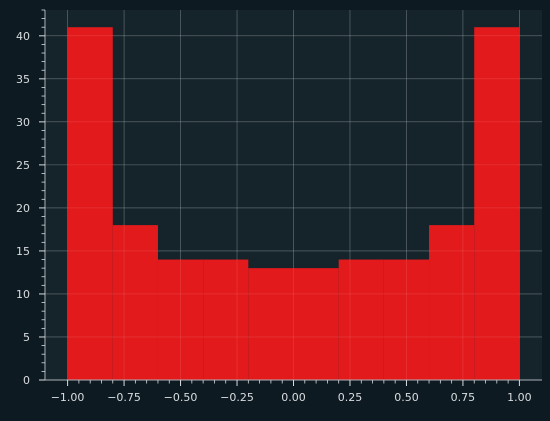 The height and width of the screenshot is (421, 550). Describe the element at coordinates (26, 337) in the screenshot. I see `y-tick-label-1: 5` at that location.